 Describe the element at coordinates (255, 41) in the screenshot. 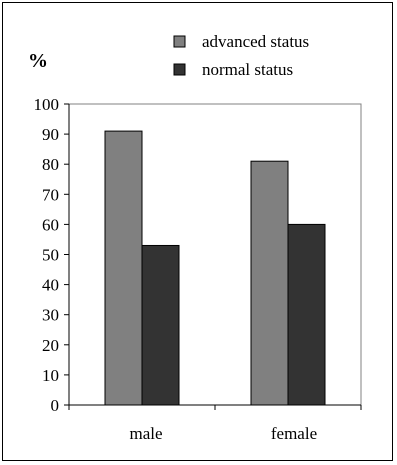

I see `legend-label-advanced: advanced status` at that location.